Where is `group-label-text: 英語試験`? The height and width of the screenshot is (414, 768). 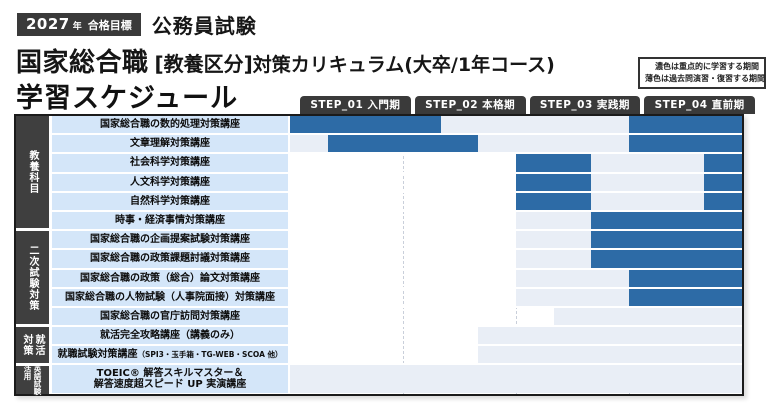
group-label-text: 英語試験 is located at coordinates (37, 379).